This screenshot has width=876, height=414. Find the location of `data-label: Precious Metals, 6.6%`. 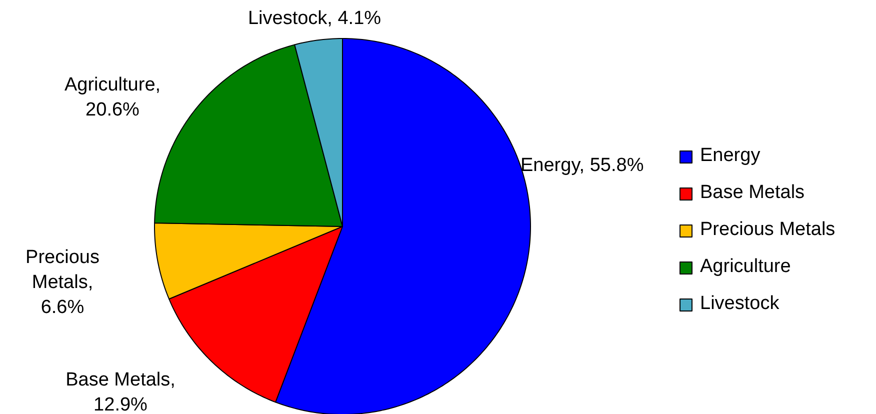

data-label: Precious Metals, 6.6% is located at coordinates (63, 282).